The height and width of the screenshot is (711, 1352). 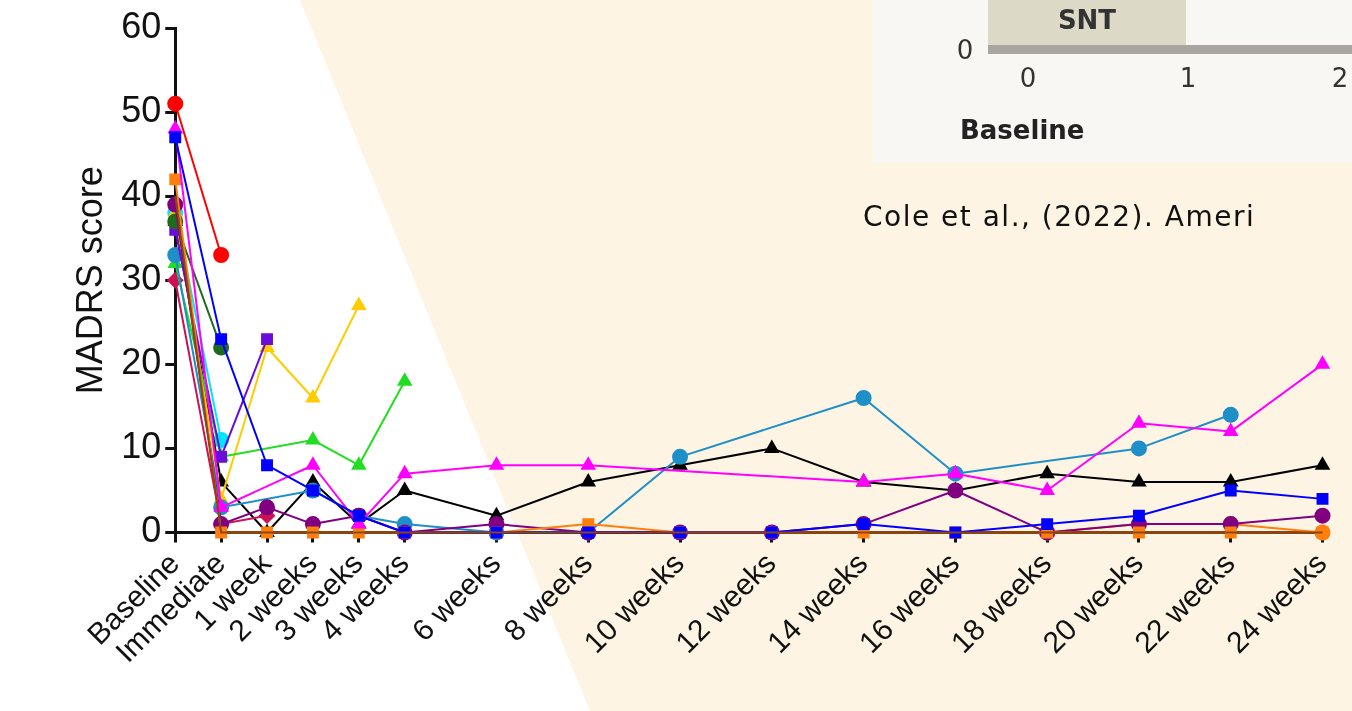 What do you see at coordinates (1022, 130) in the screenshot?
I see `text: Baseline` at bounding box center [1022, 130].